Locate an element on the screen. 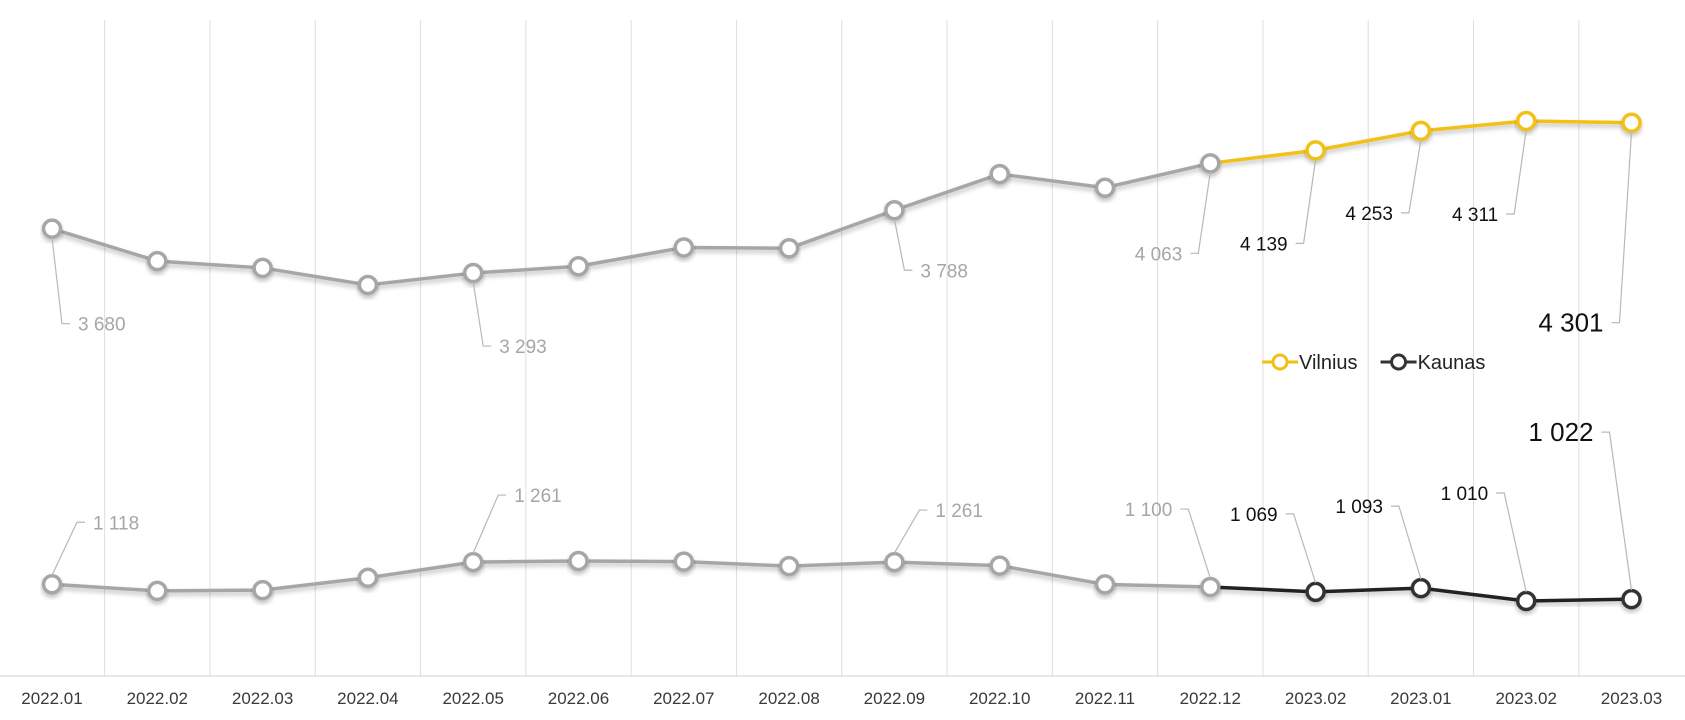  data-label-vilnius: 4 301 is located at coordinates (1585, 234).